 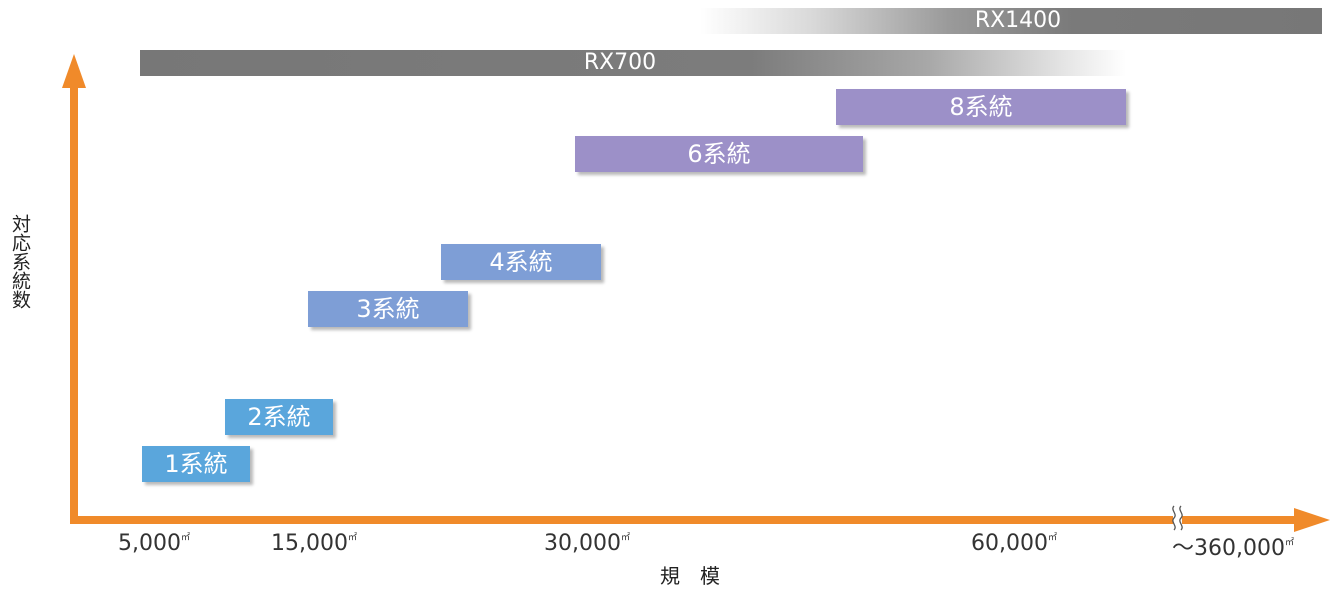 What do you see at coordinates (719, 154) in the screenshot?
I see `system-box-6: 6系統` at bounding box center [719, 154].